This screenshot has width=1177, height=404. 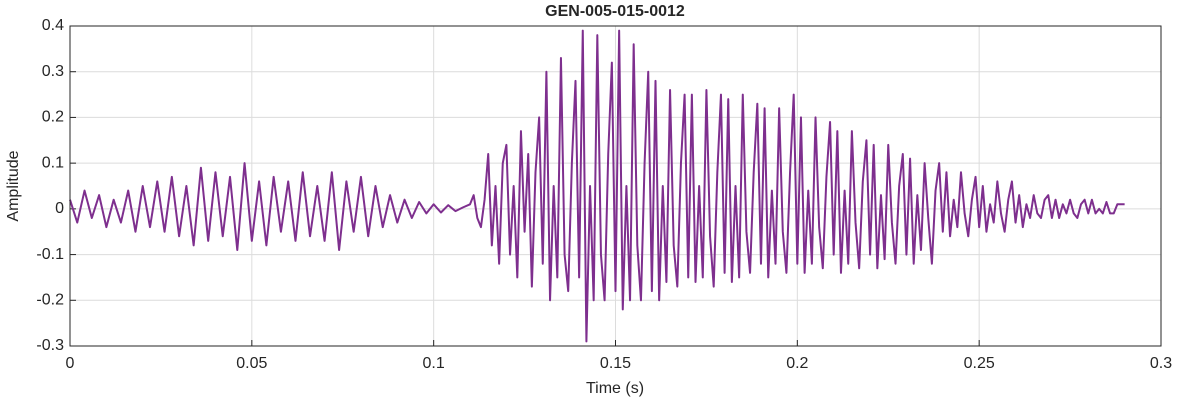 What do you see at coordinates (53, 71) in the screenshot?
I see `y-tick-label: 0.3` at bounding box center [53, 71].